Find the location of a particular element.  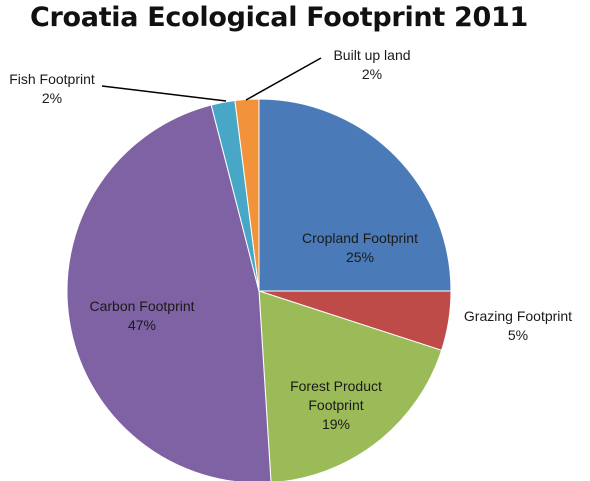

chart-title: Croatia Ecological Footprint 2011 is located at coordinates (279, 17).